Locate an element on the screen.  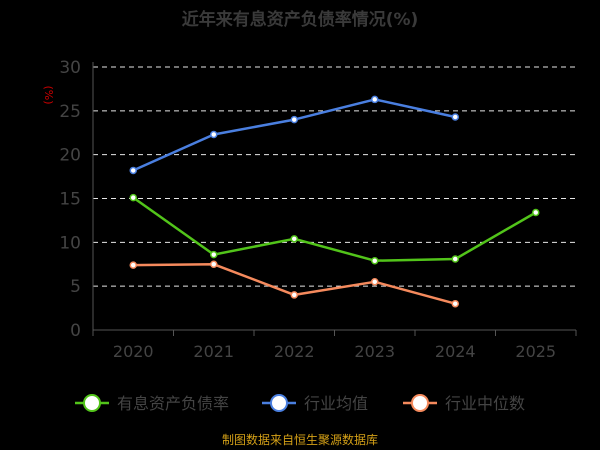
x-tick-label: 2020 is located at coordinates (133, 351).